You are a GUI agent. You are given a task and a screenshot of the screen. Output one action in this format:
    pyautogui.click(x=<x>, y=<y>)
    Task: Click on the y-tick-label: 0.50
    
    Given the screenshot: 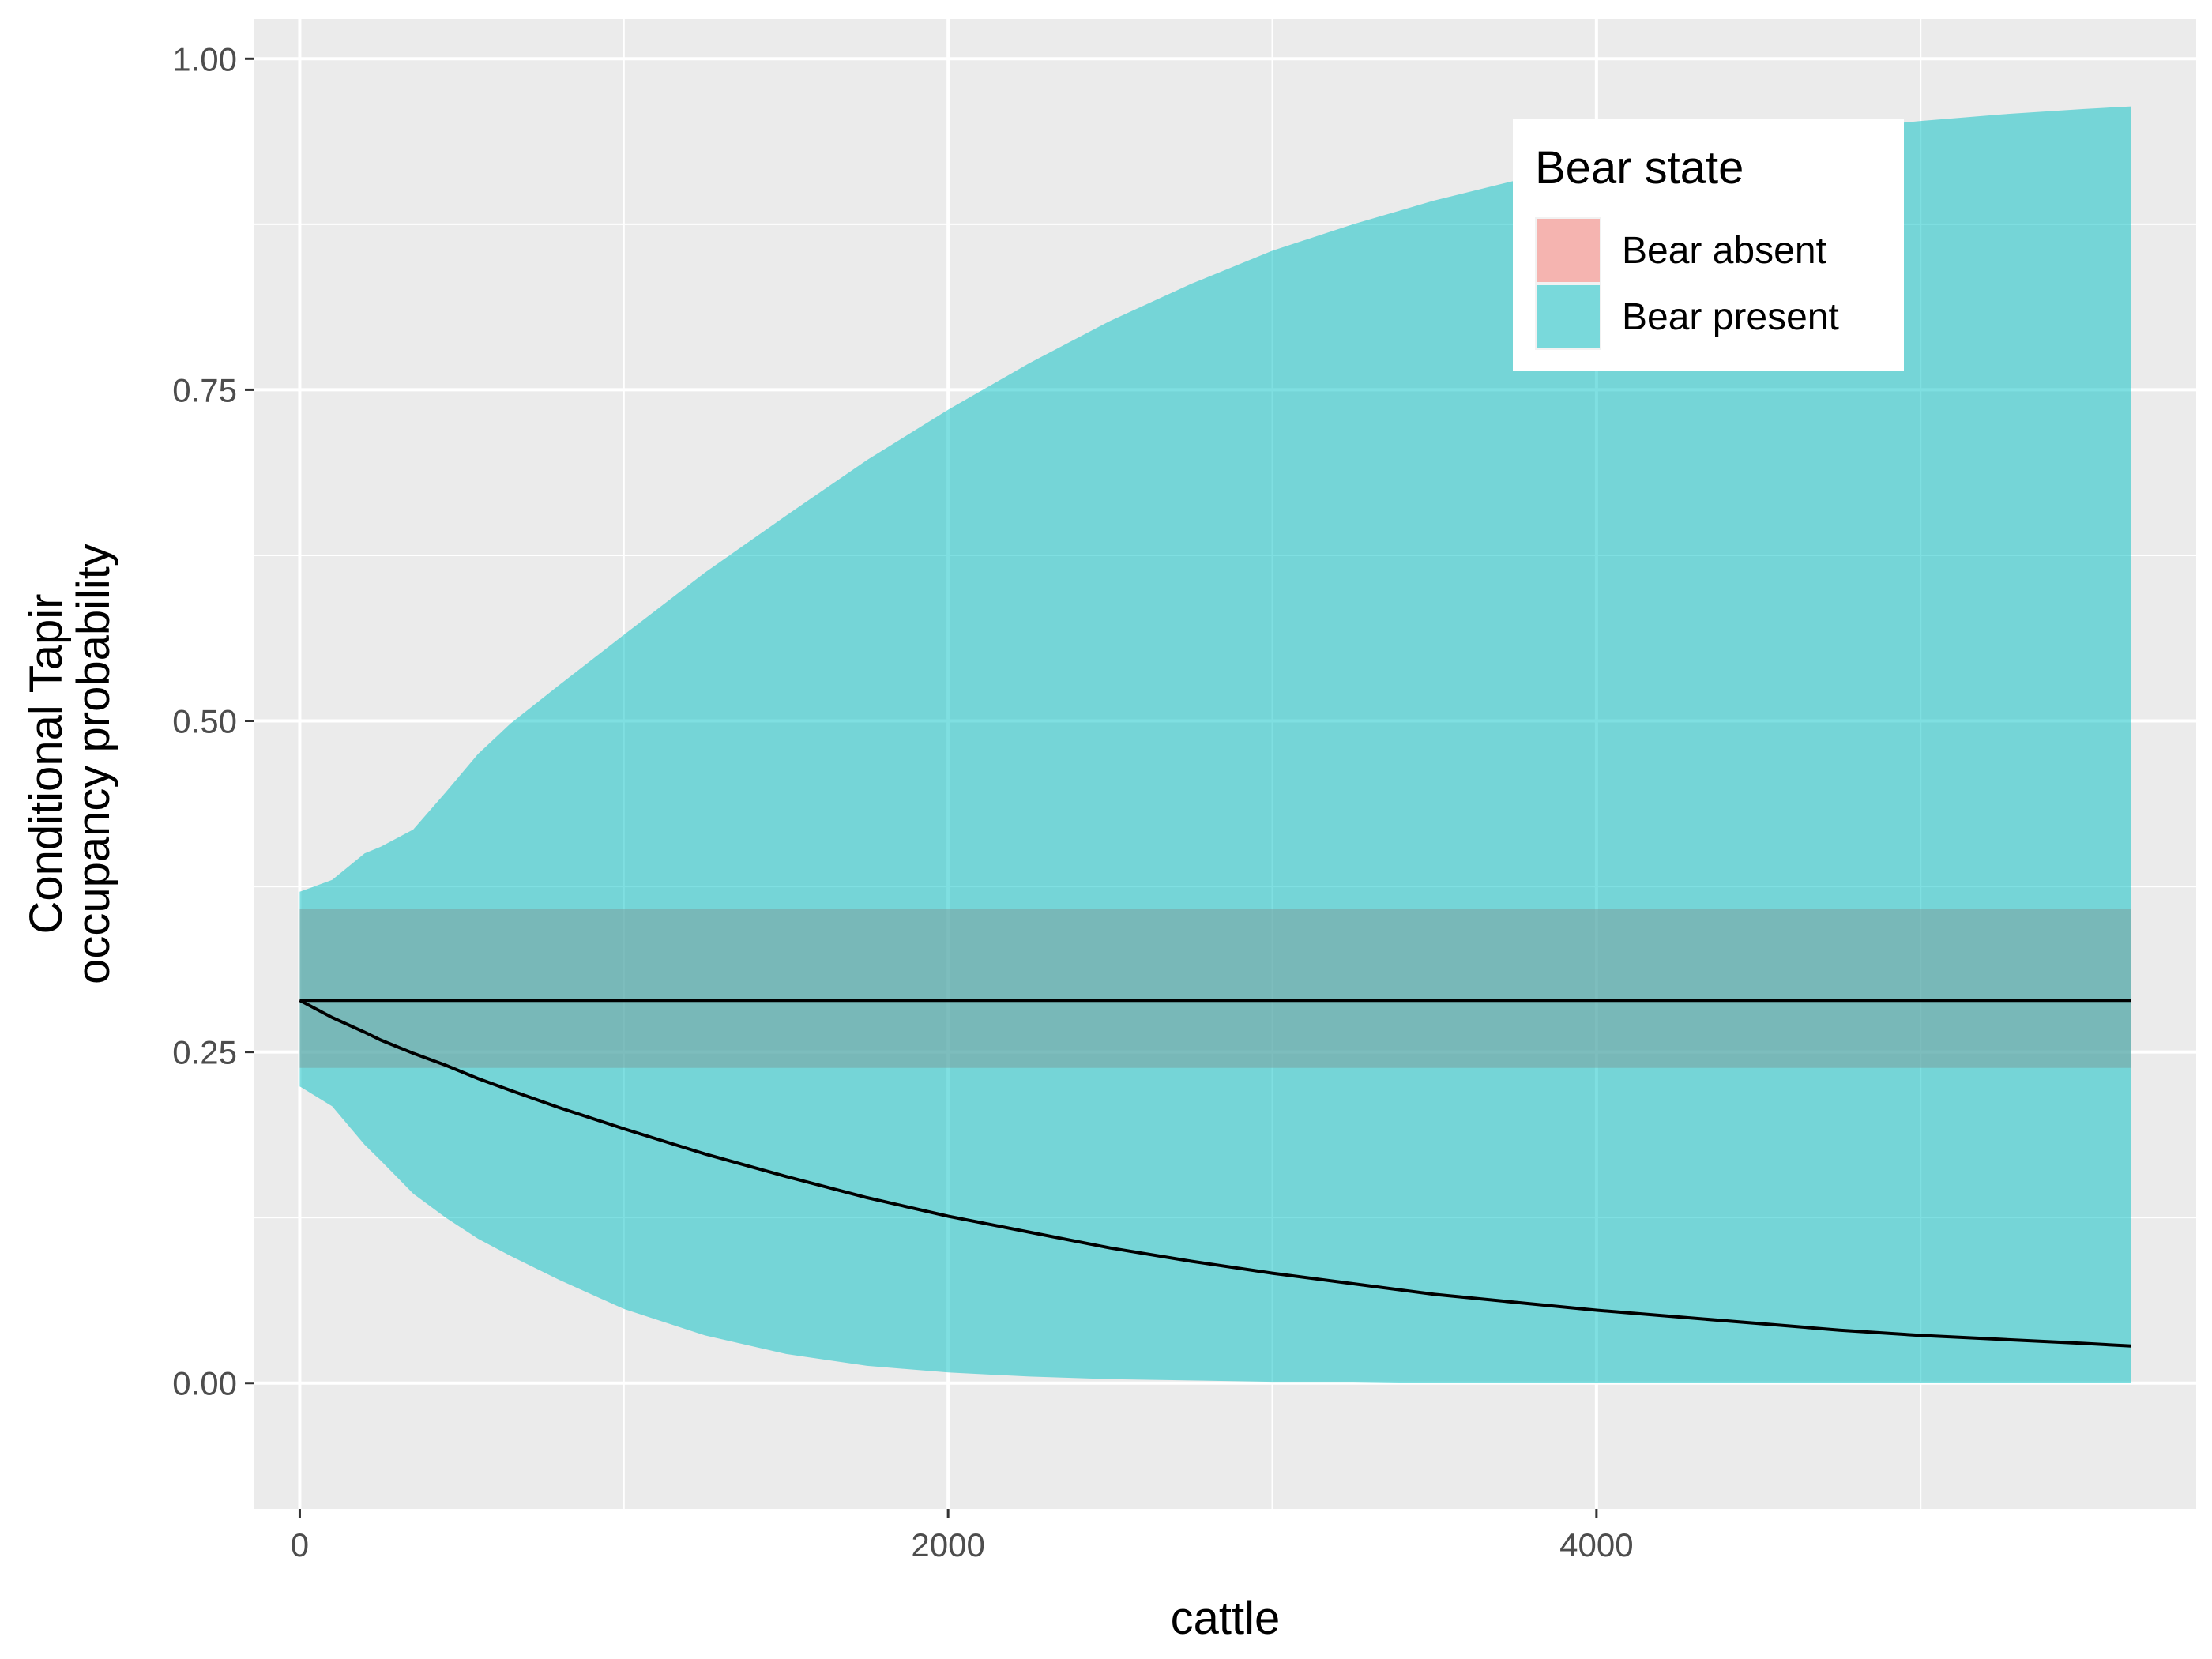 What is the action you would take?
    pyautogui.click(x=205, y=722)
    